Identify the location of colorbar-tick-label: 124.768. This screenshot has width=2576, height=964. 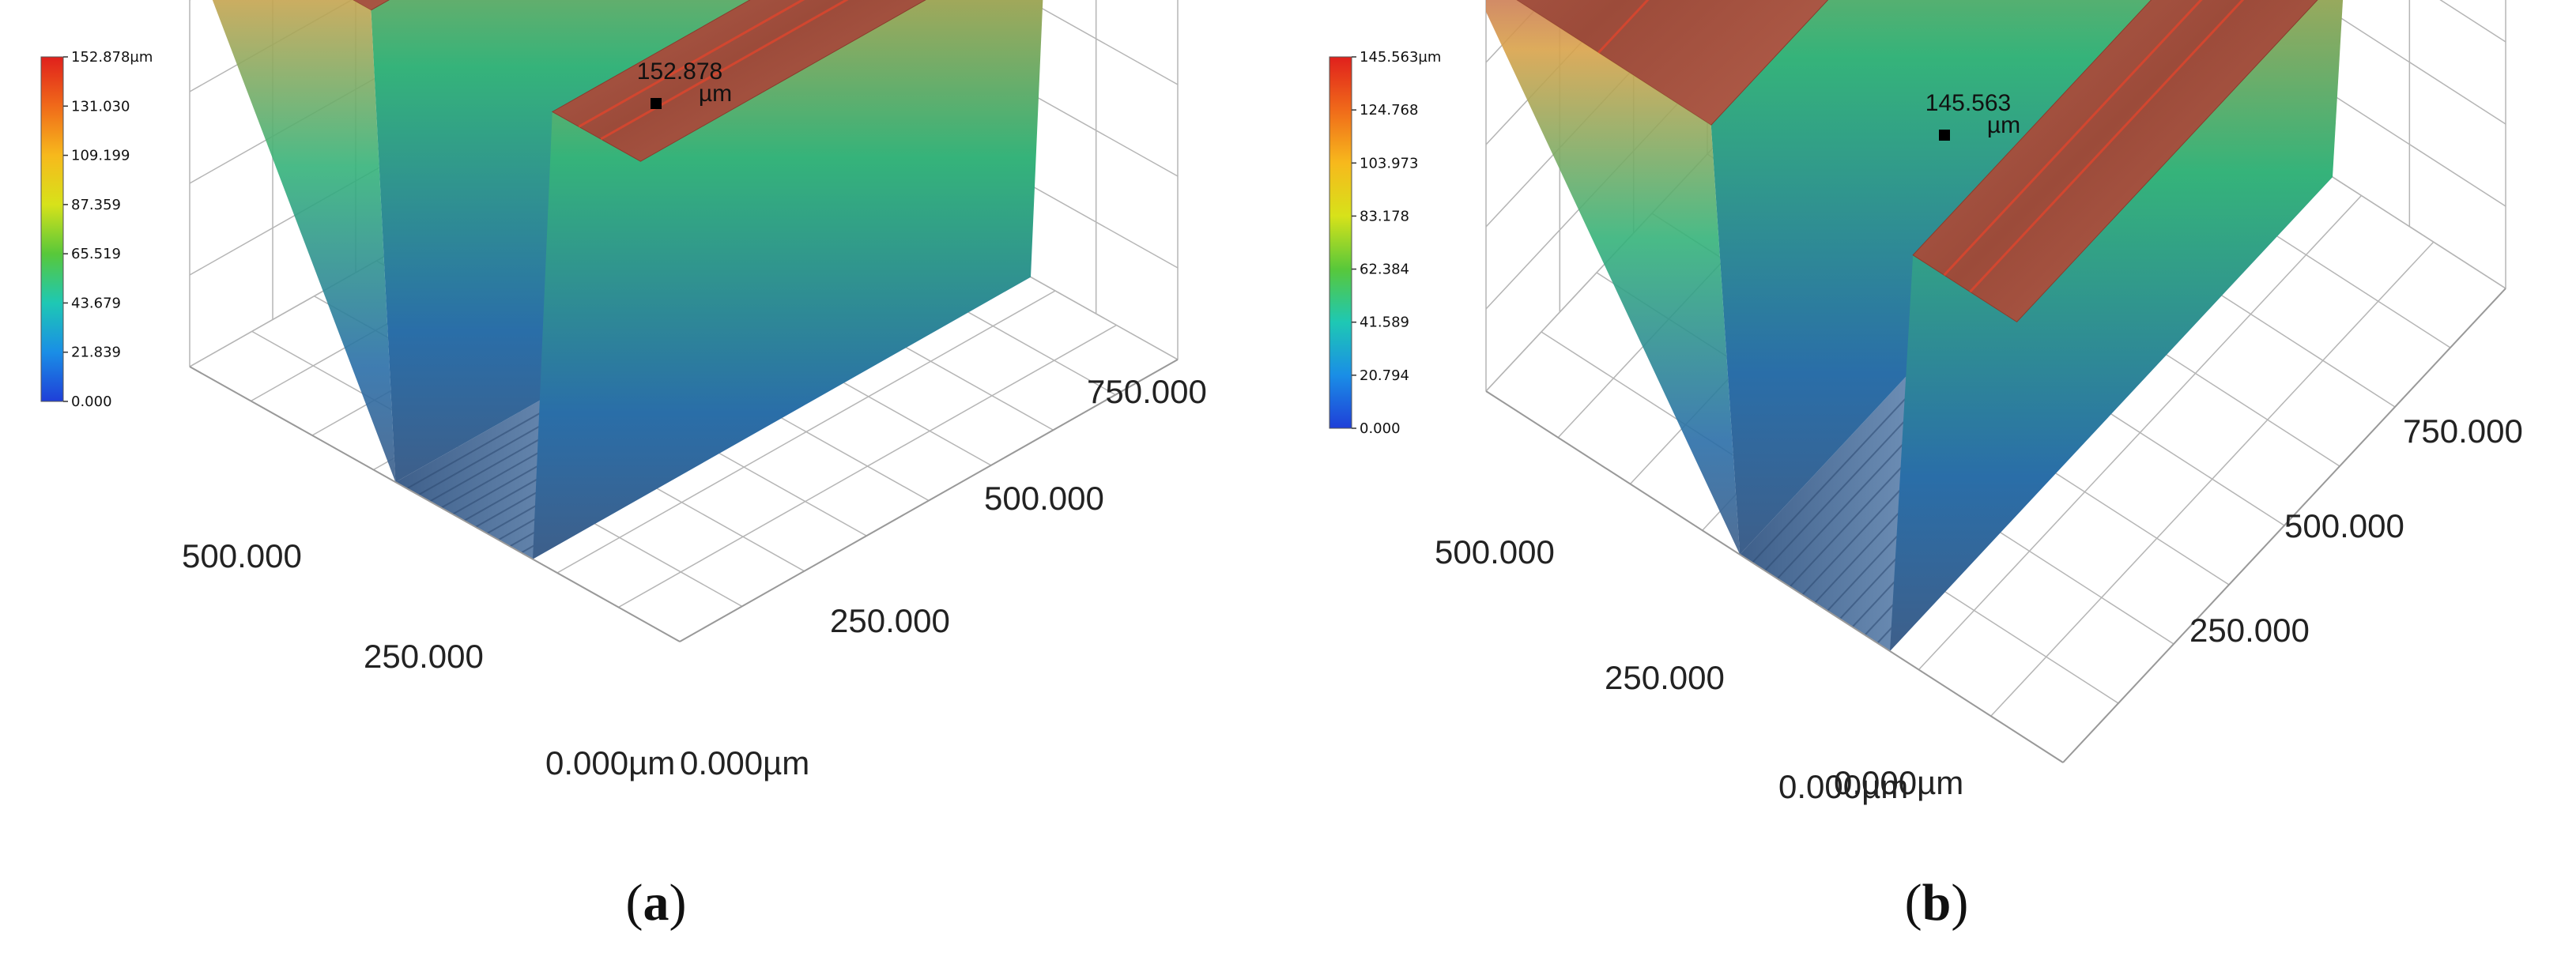
(1389, 110).